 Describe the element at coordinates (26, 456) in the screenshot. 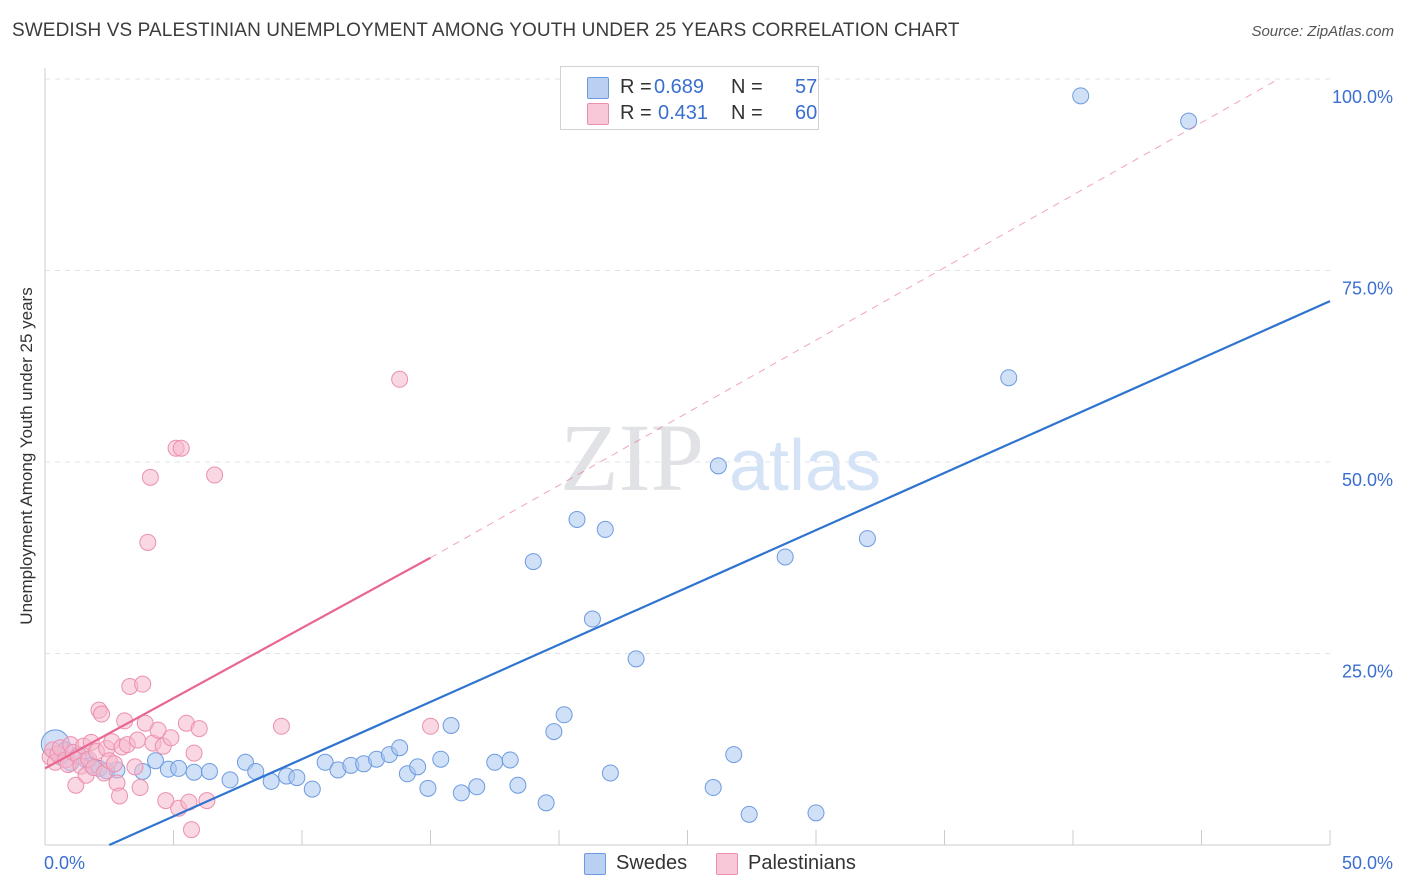

I see `y-axis-label: Unemployment Among Youth under 25 years` at that location.